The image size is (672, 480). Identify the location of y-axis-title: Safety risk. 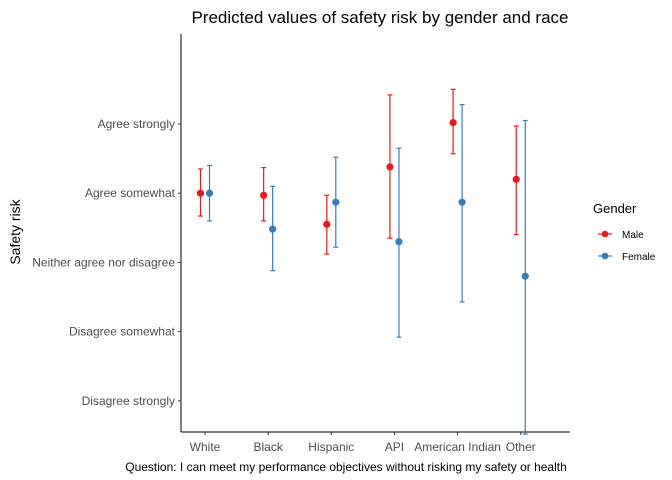
(15, 231).